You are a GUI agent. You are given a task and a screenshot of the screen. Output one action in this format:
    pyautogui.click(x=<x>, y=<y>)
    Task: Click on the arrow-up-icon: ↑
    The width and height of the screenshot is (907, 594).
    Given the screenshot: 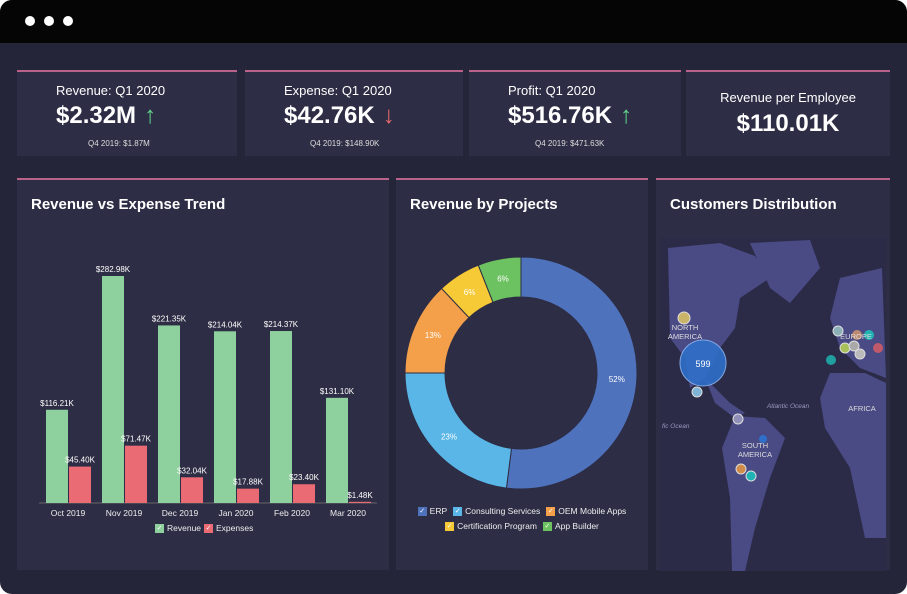 What is the action you would take?
    pyautogui.click(x=626, y=115)
    